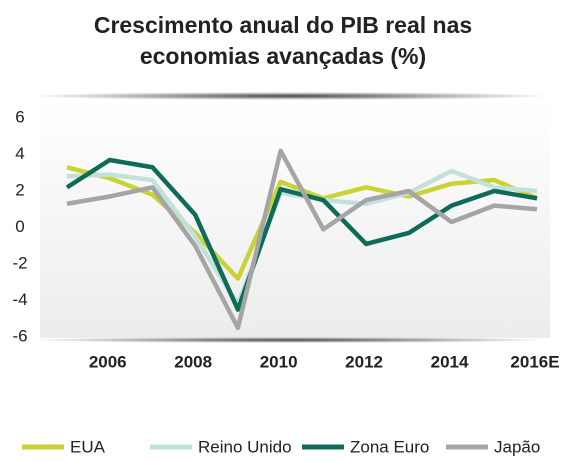  Describe the element at coordinates (283, 25) in the screenshot. I see `chart-title: Crescimento anual do PIB real nas` at that location.